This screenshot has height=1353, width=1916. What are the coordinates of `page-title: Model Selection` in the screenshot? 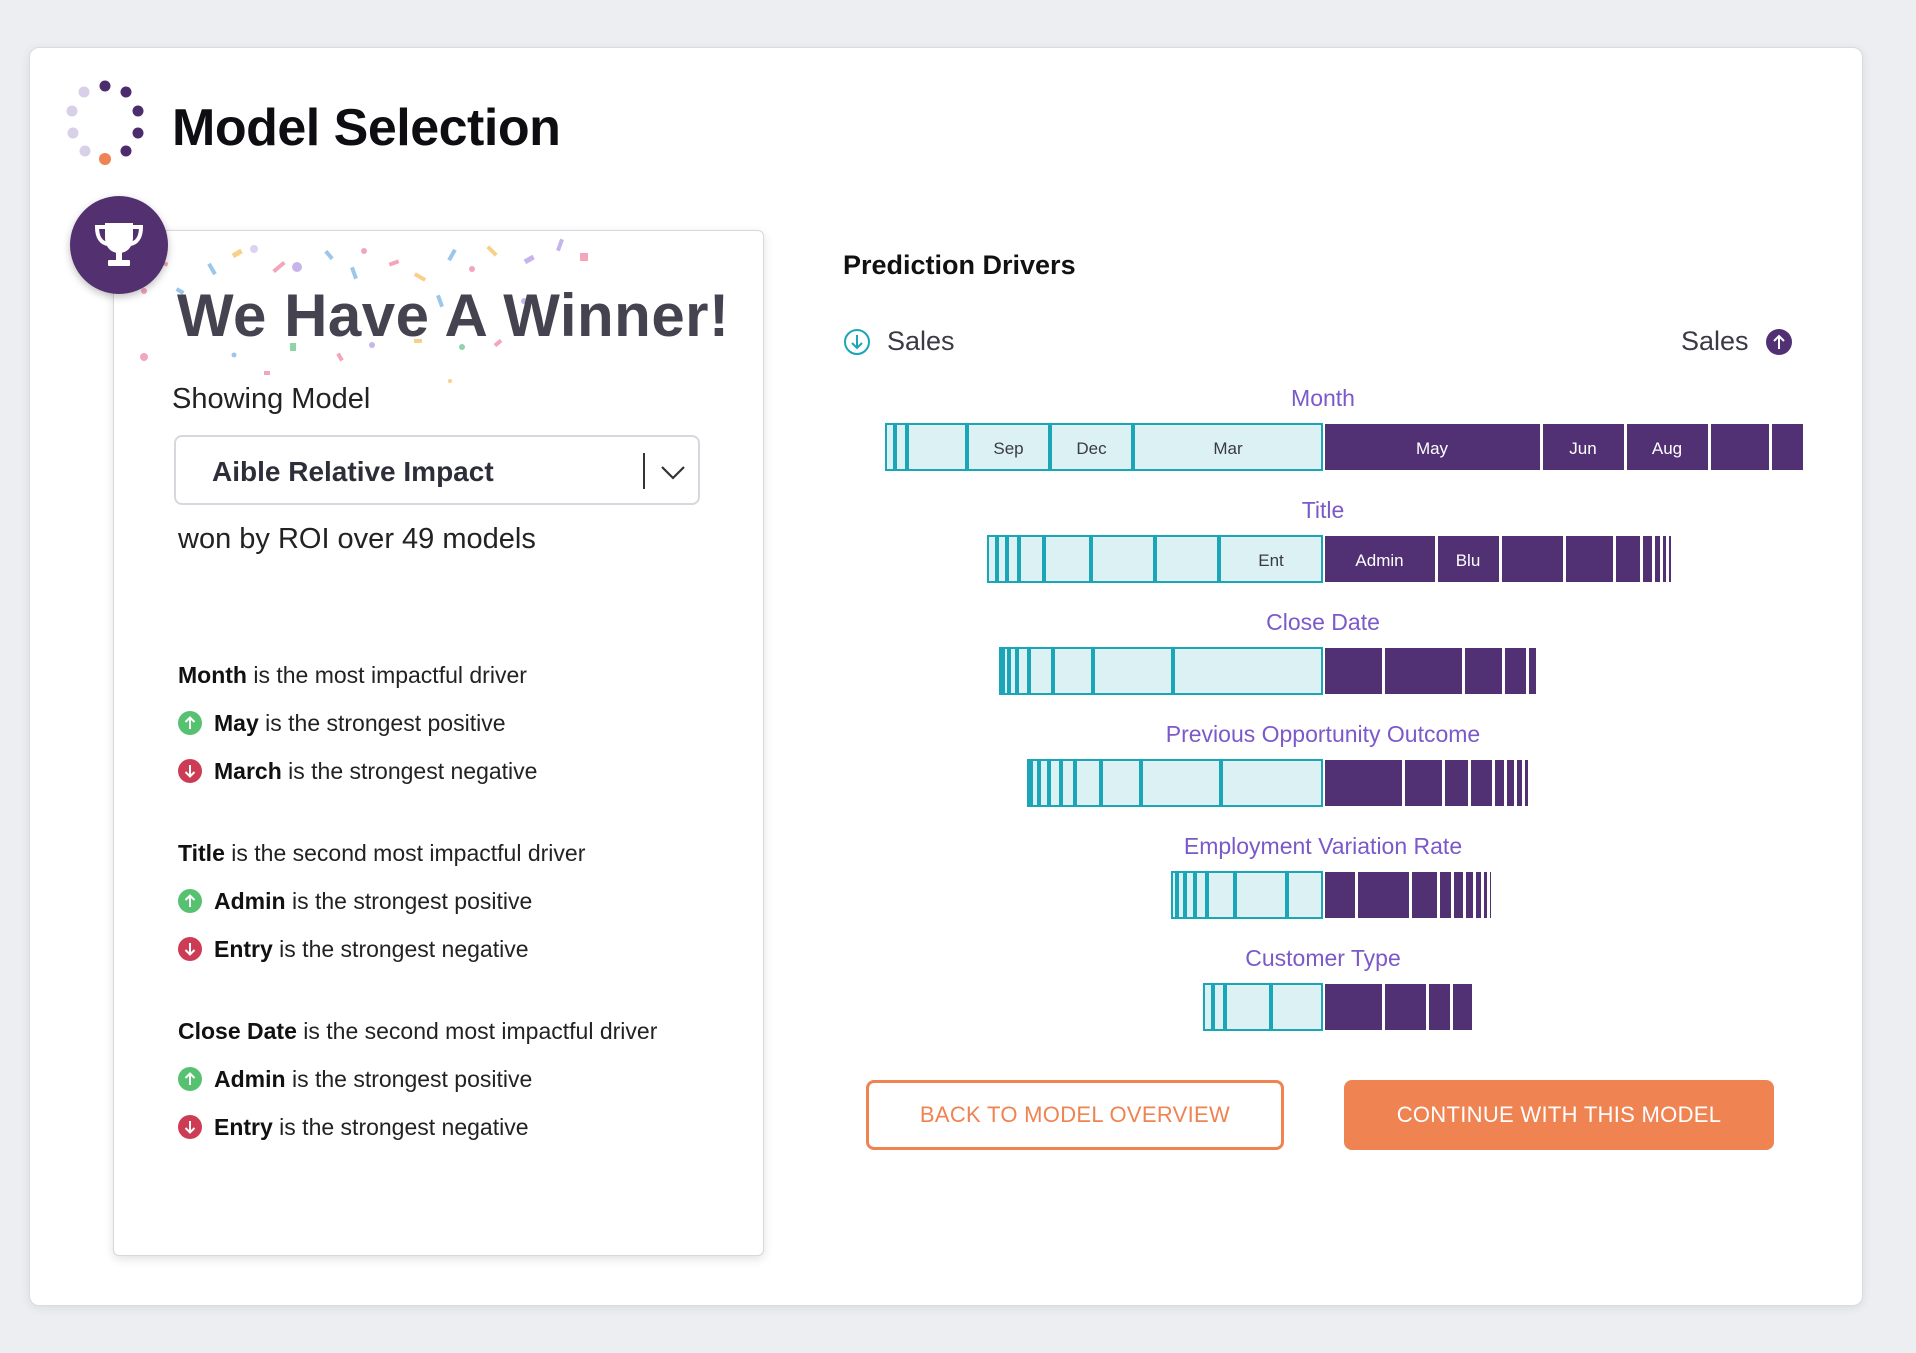 It's located at (366, 128).